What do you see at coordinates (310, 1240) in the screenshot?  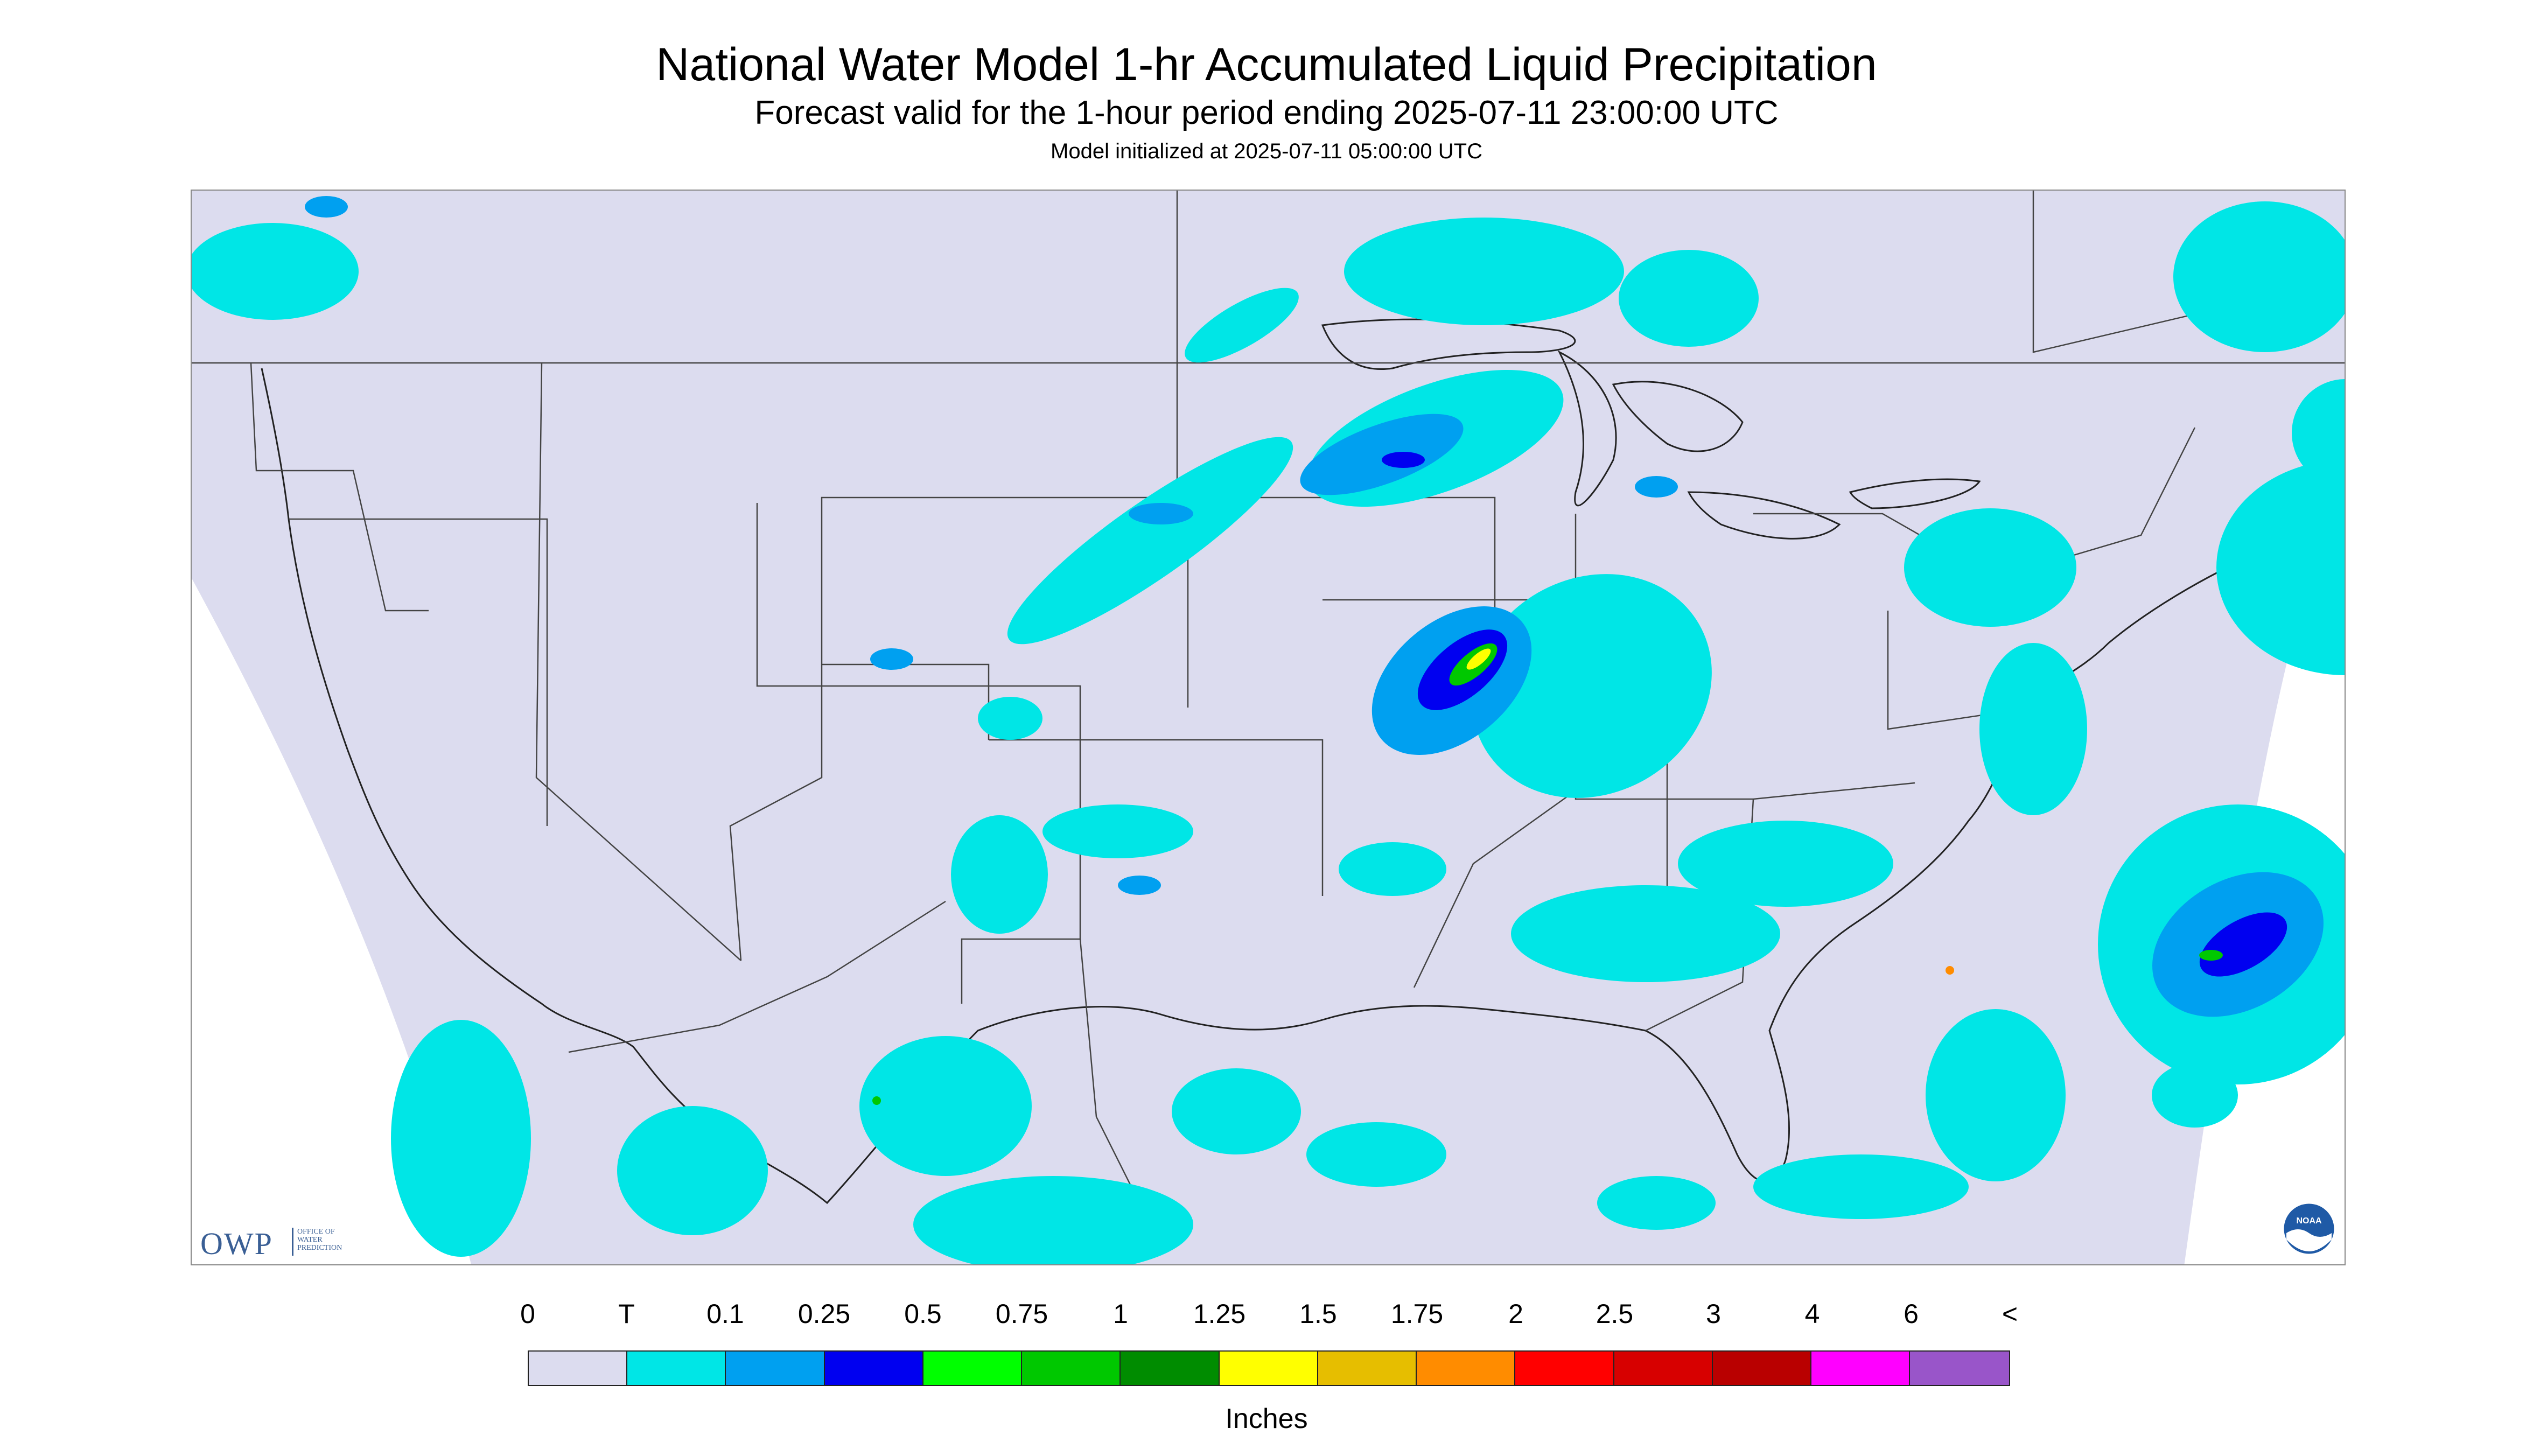 I see `owp-line2: WATER` at bounding box center [310, 1240].